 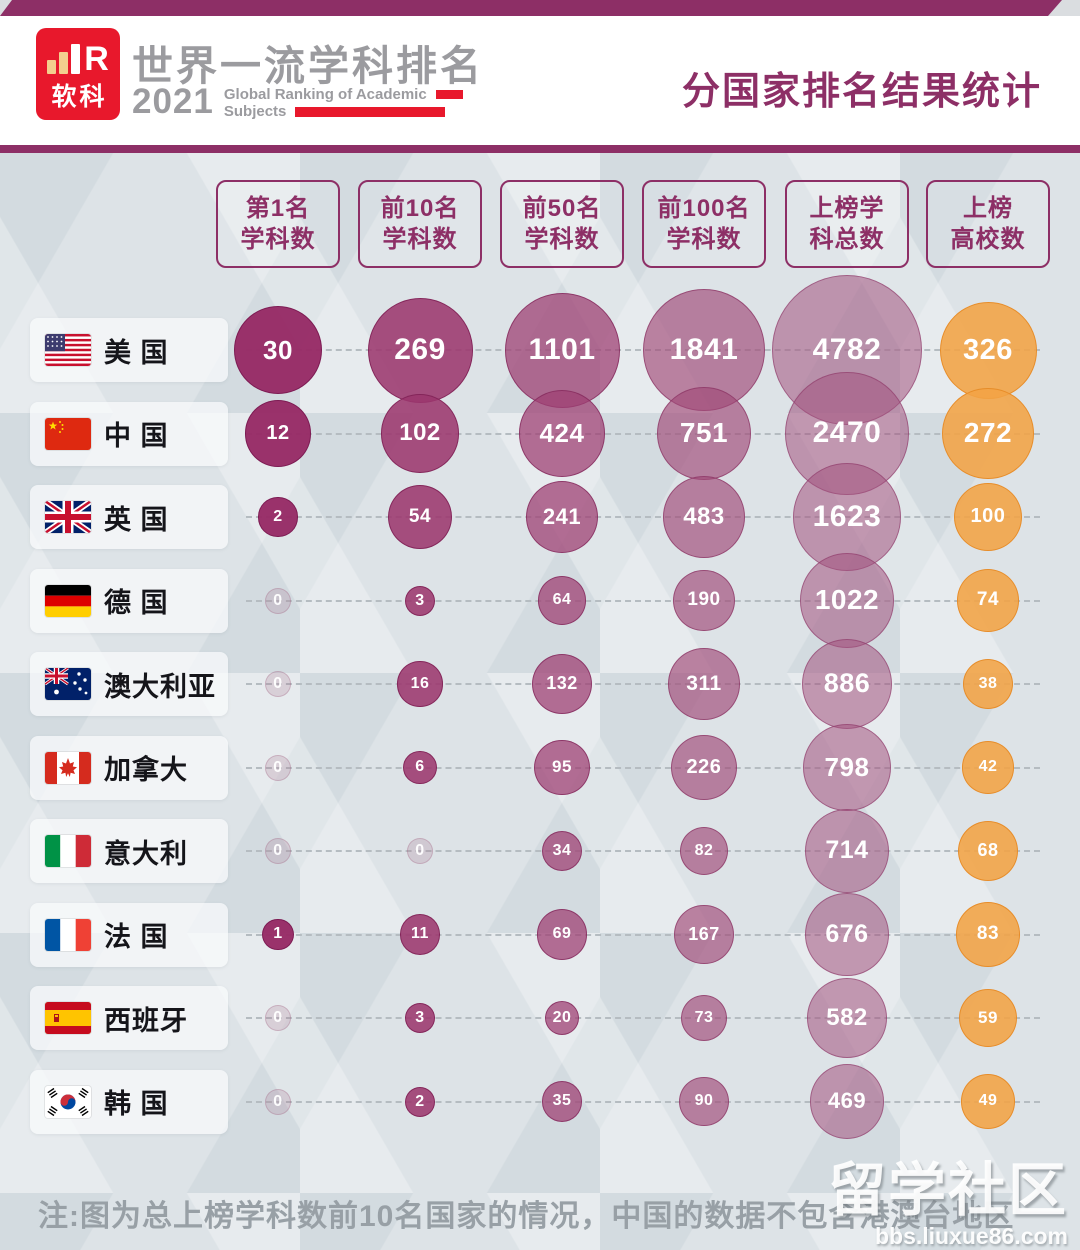 I want to click on bubble-italy-col4: 82, so click(x=704, y=851).